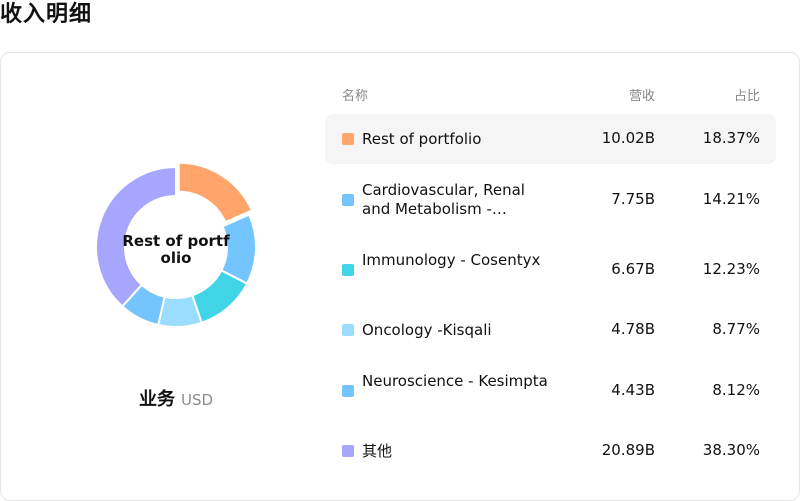  What do you see at coordinates (736, 329) in the screenshot?
I see `legend-share: 8.77%` at bounding box center [736, 329].